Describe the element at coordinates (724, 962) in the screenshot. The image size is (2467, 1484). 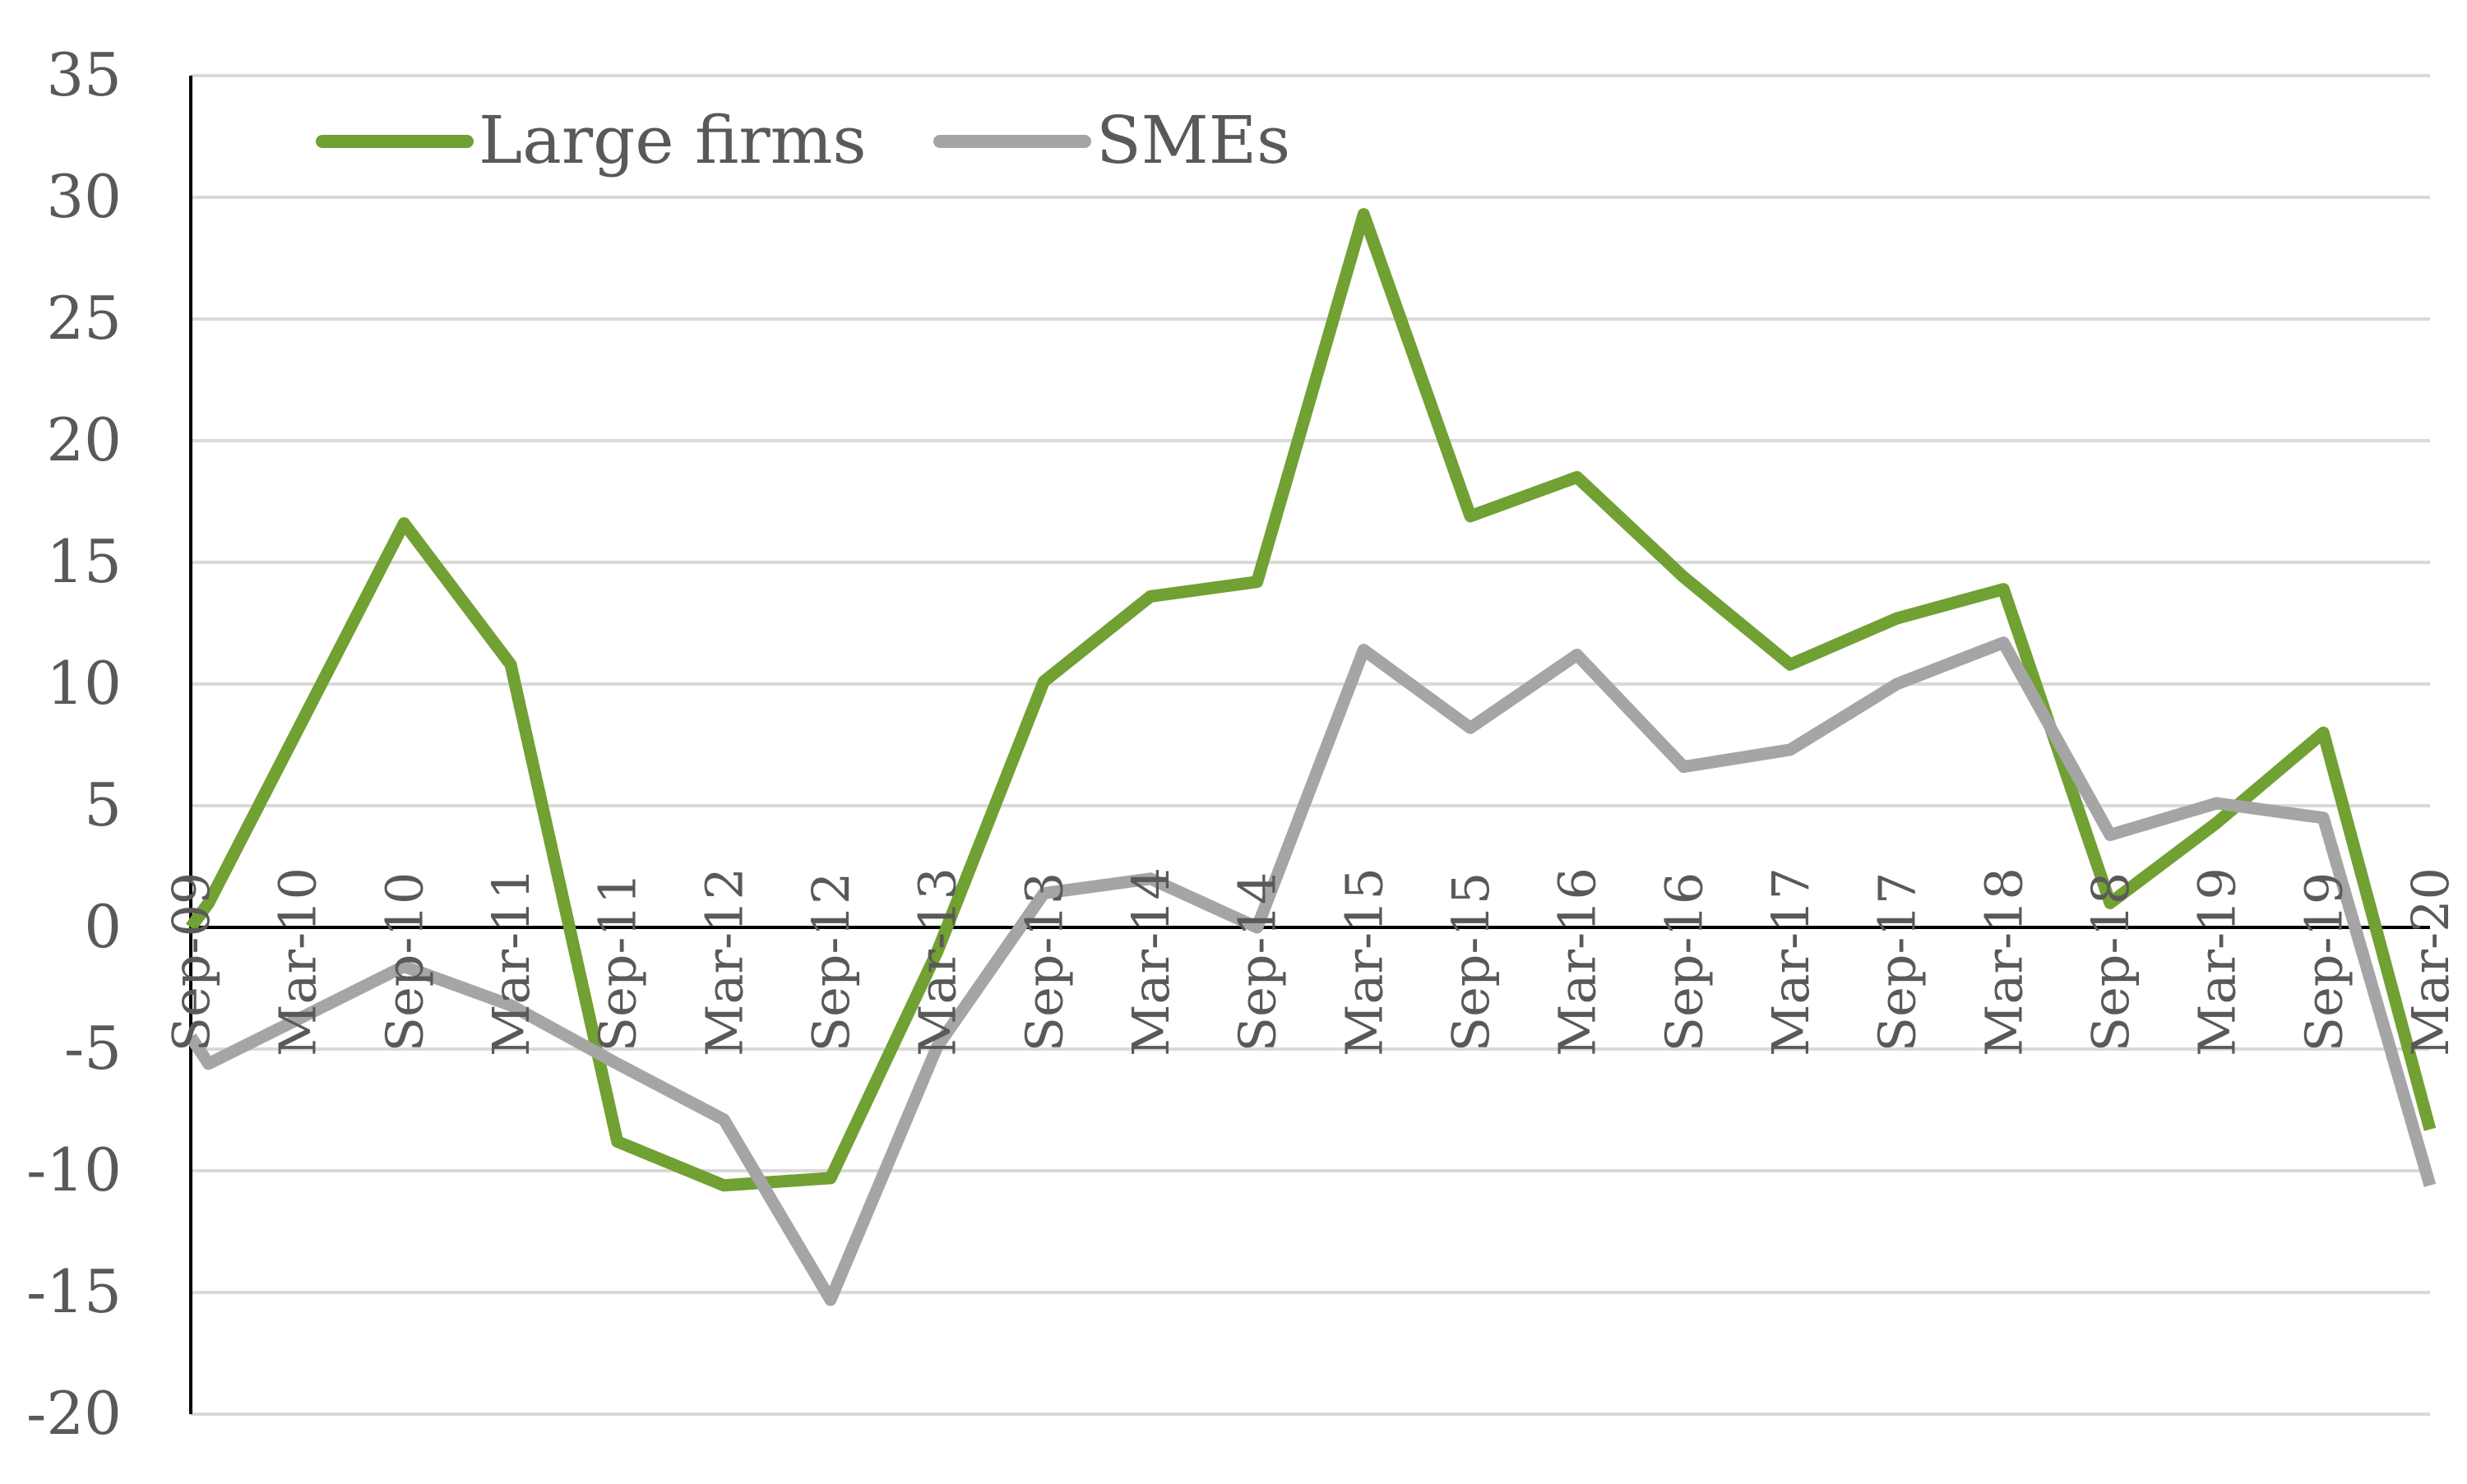
I see `x-tick-label: Mar-12` at that location.